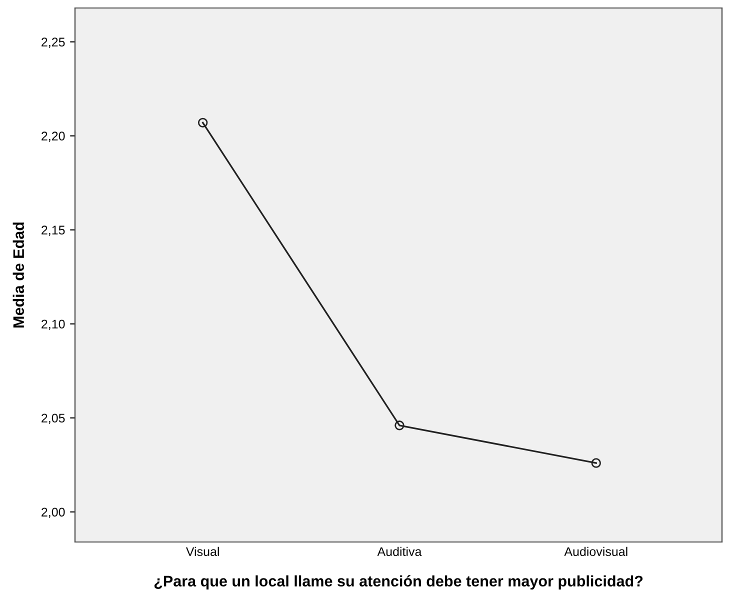  I want to click on x-axis-title: ¿Para que un local llame su atención debe tener mayor publicidad?, so click(398, 582).